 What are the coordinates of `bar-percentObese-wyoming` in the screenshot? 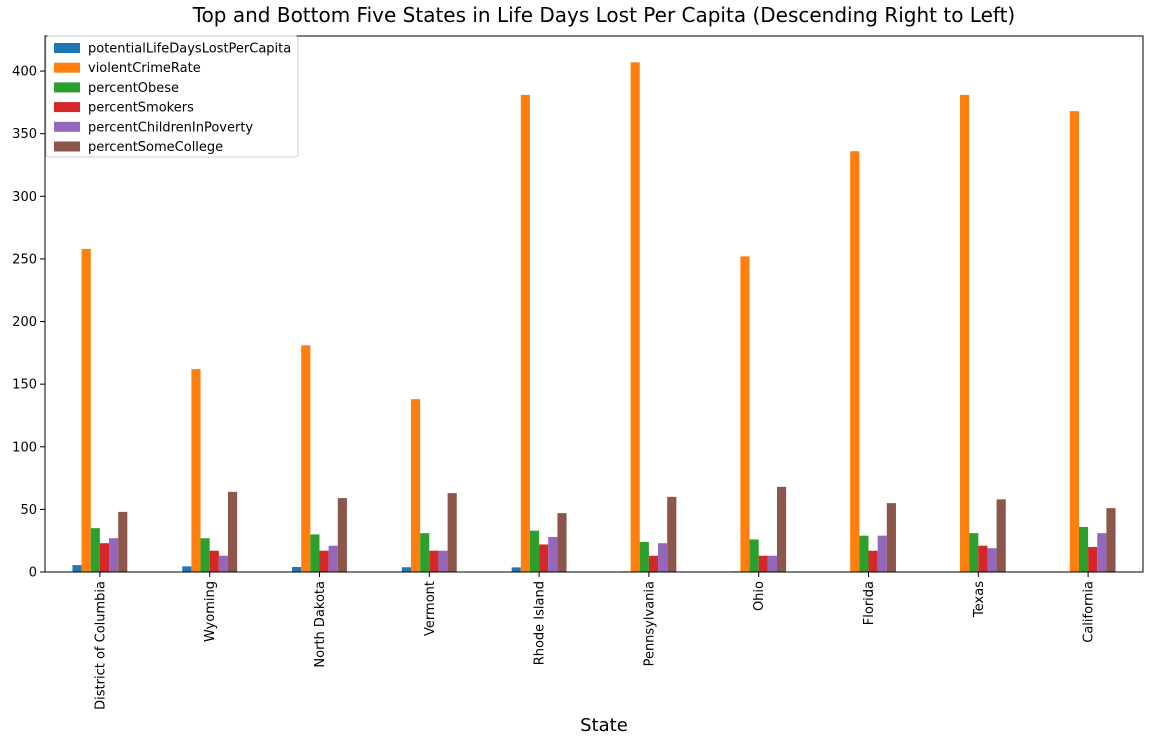 It's located at (205, 555).